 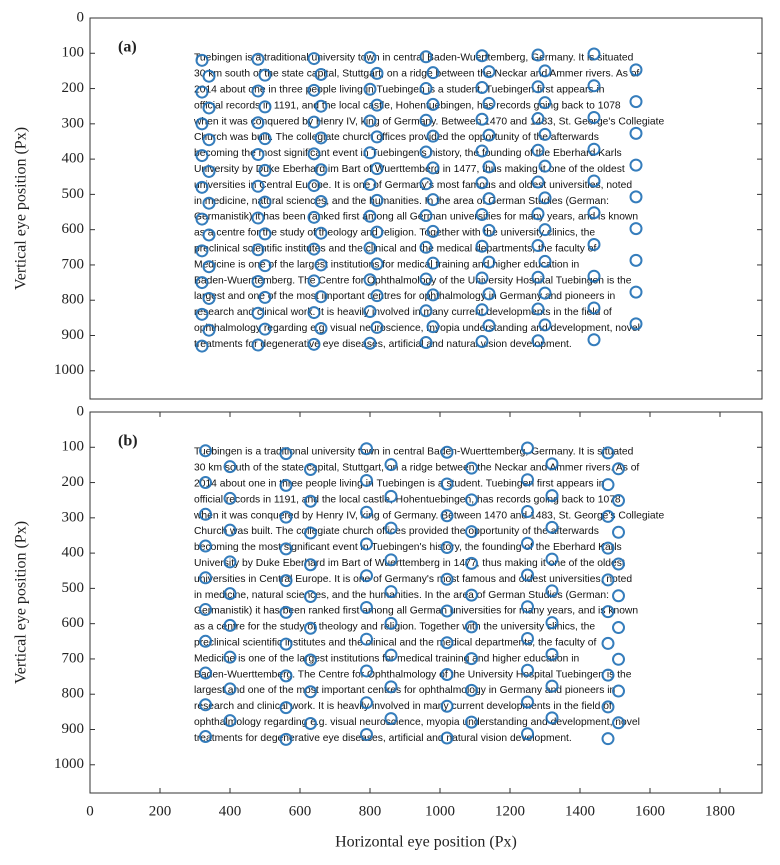 I want to click on y-tick-label: 800, so click(x=73, y=300).